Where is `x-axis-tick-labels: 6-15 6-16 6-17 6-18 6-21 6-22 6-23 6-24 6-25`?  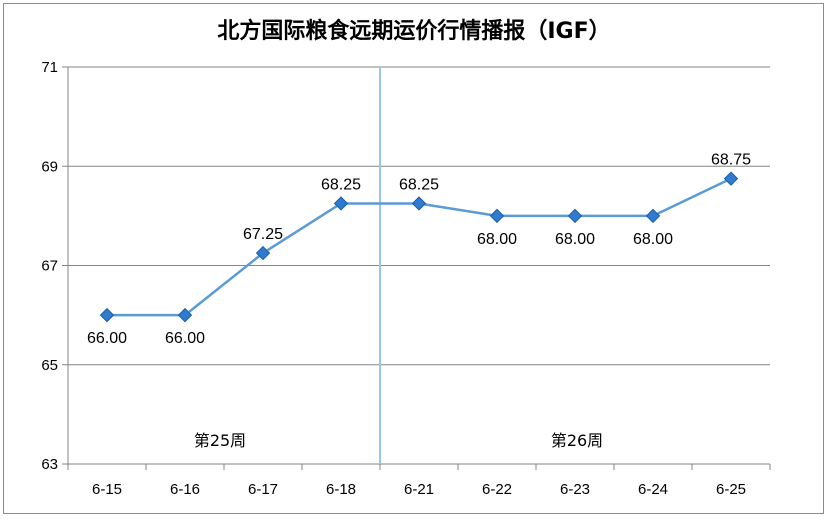
x-axis-tick-labels: 6-15 6-16 6-17 6-18 6-21 6-22 6-23 6-24 6-25 is located at coordinates (419, 489).